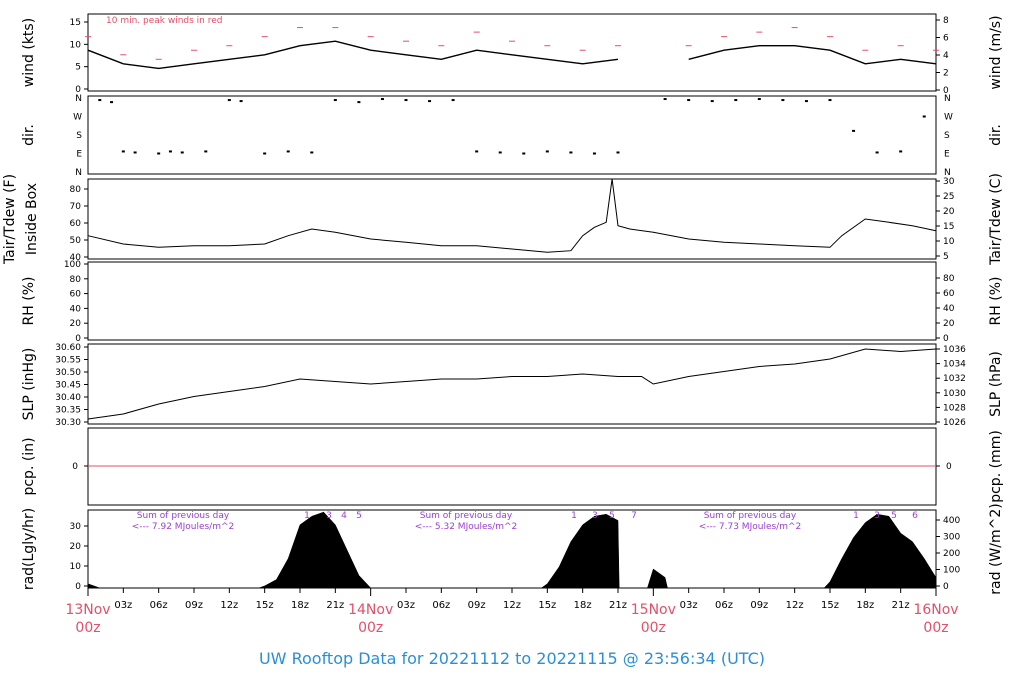 The image size is (1024, 700). Describe the element at coordinates (78, 339) in the screenshot. I see `rh-left-tick-label: 0` at that location.